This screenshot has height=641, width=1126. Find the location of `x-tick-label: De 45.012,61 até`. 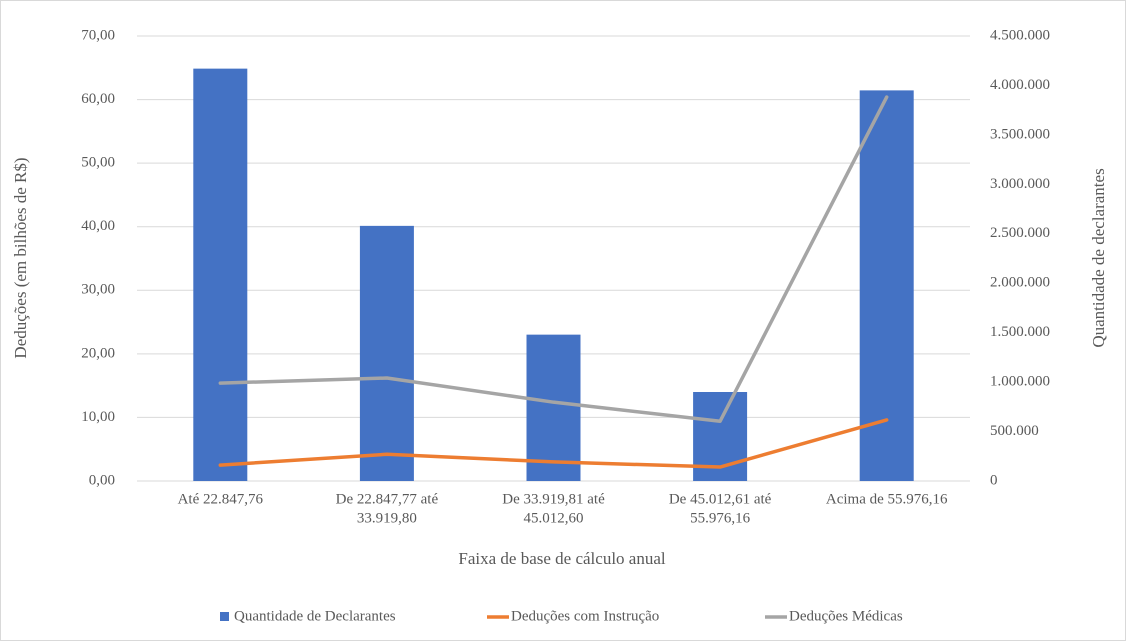

x-tick-label: De 45.012,61 até is located at coordinates (720, 499).